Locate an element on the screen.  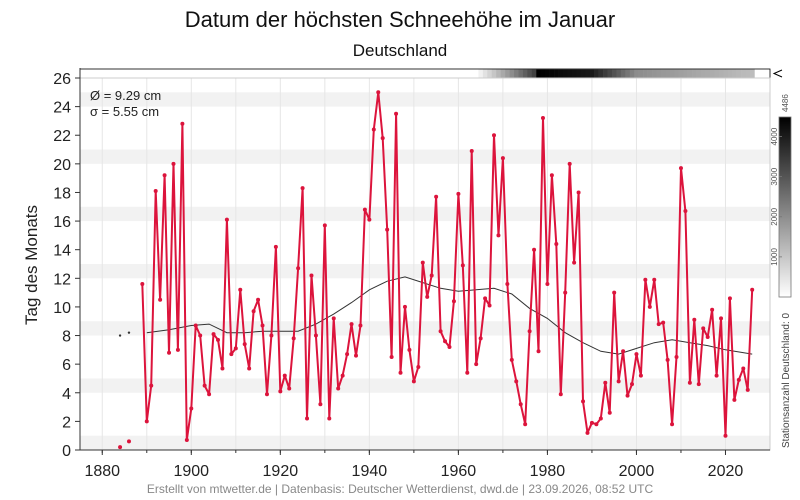
stat-sd: σ = 5.55 cm is located at coordinates (124, 111).